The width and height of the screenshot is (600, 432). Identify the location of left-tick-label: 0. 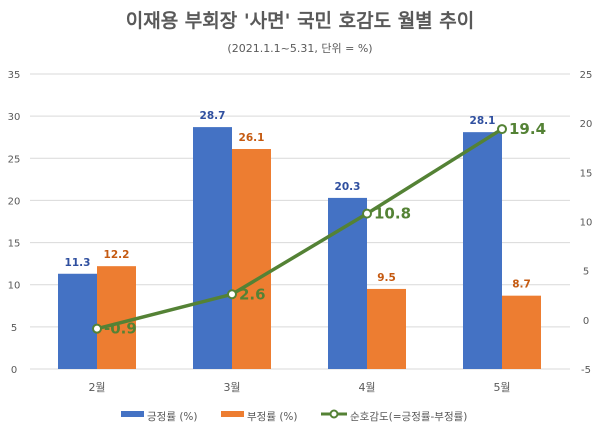
(14, 370).